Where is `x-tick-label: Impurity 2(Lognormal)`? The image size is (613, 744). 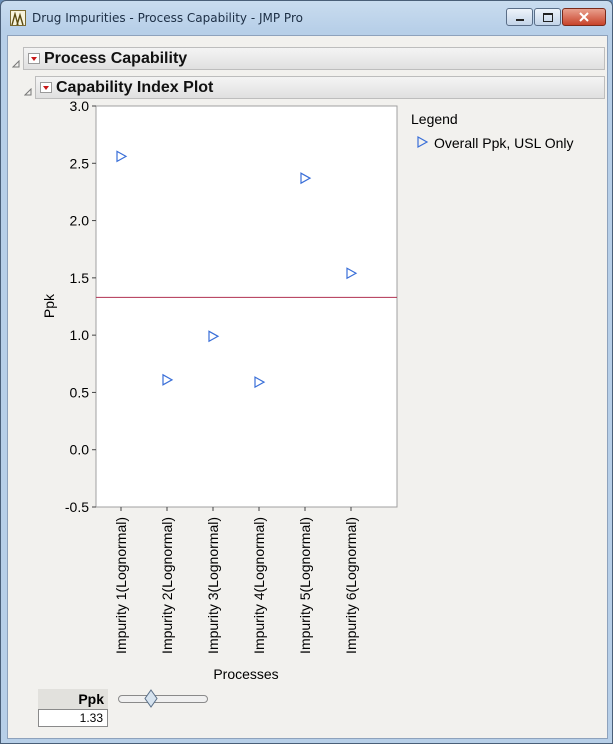 x-tick-label: Impurity 2(Lognormal) is located at coordinates (167, 585).